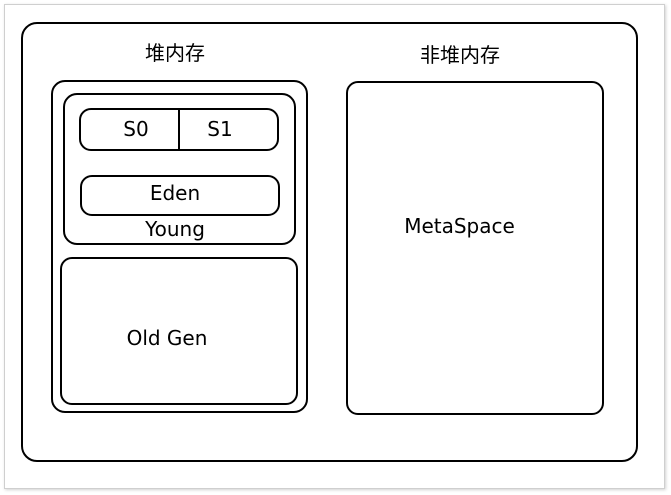 The width and height of the screenshot is (671, 495). What do you see at coordinates (167, 338) in the screenshot?
I see `old-gen-label: Old Gen` at bounding box center [167, 338].